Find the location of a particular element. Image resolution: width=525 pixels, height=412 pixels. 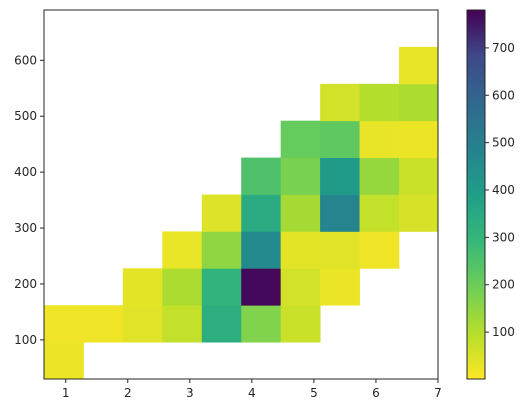

x-tick-label: 2 is located at coordinates (128, 393).